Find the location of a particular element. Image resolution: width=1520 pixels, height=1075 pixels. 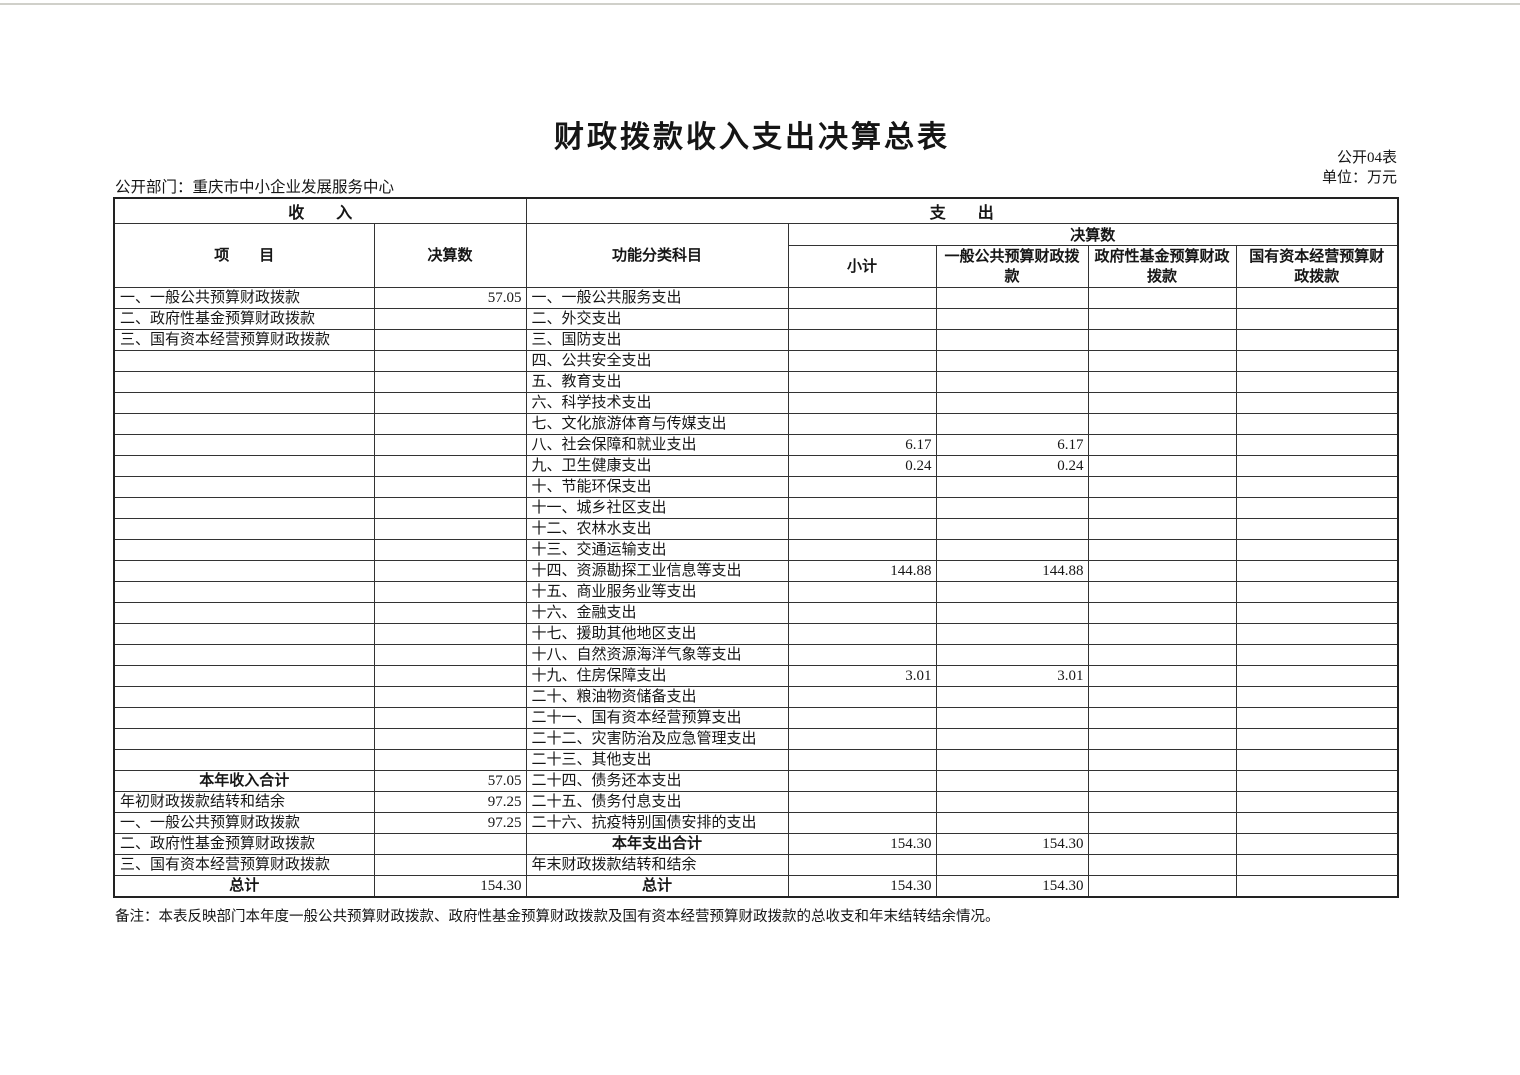

expense-item-cell: 二十四、债务还本支出 is located at coordinates (657, 781).